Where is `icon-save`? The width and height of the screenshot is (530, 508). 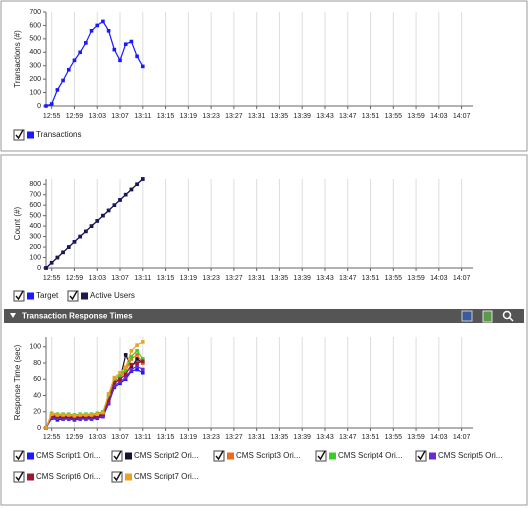 icon-save is located at coordinates (487, 316).